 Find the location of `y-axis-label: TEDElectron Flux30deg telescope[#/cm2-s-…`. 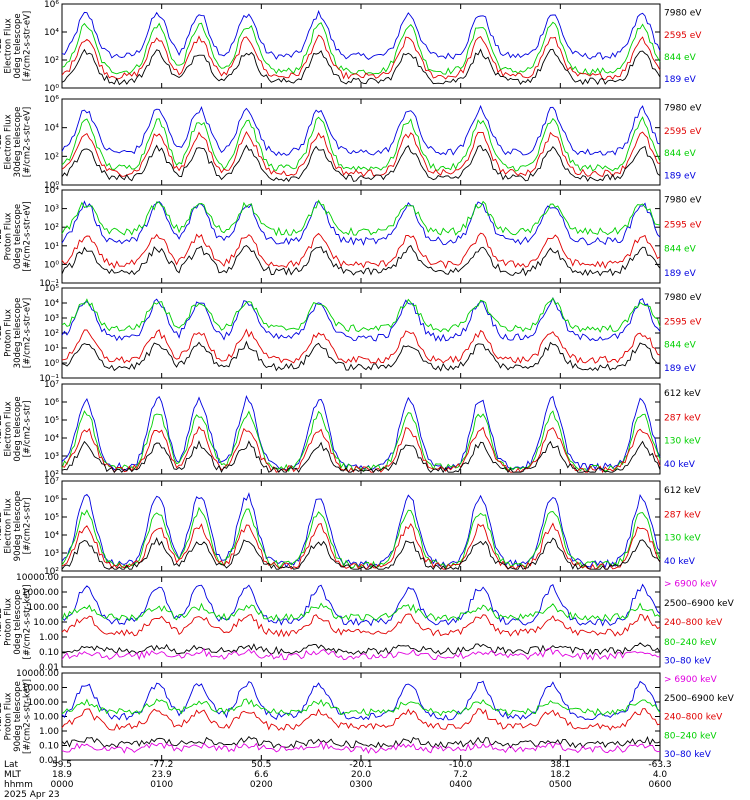

y-axis-label: TEDElectron Flux30deg telescope[#/cm2-s-… is located at coordinates (16, 142).